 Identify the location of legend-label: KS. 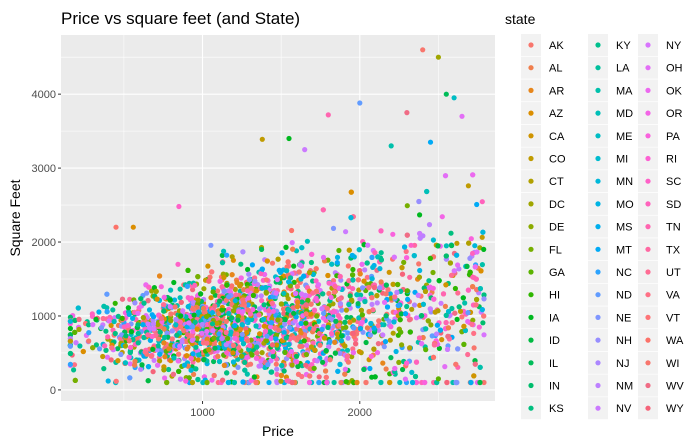
(556, 409).